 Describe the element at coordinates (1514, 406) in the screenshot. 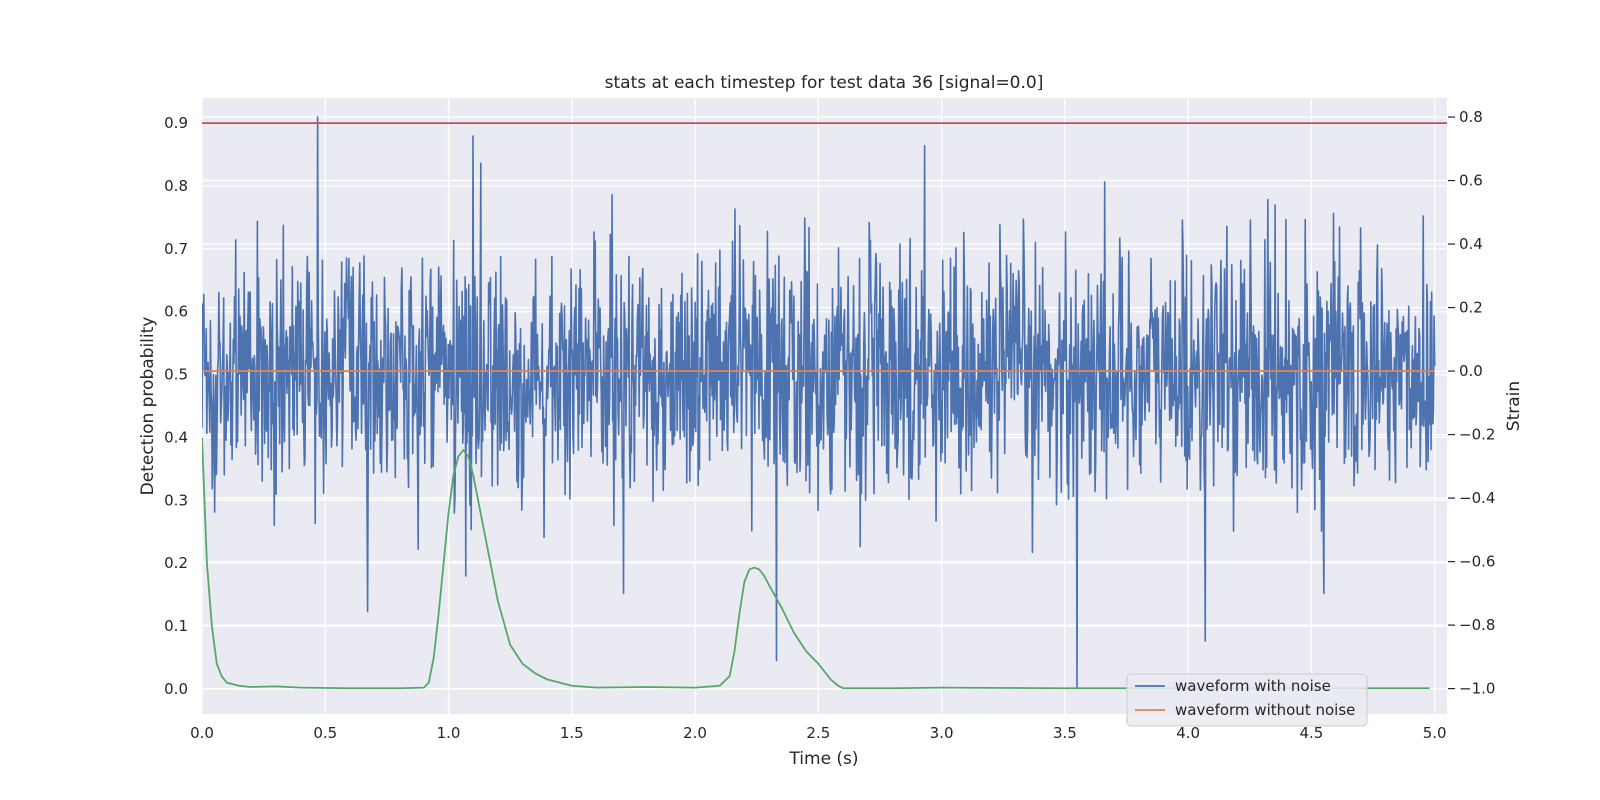

I see `y-axis-right-label: Strain` at that location.